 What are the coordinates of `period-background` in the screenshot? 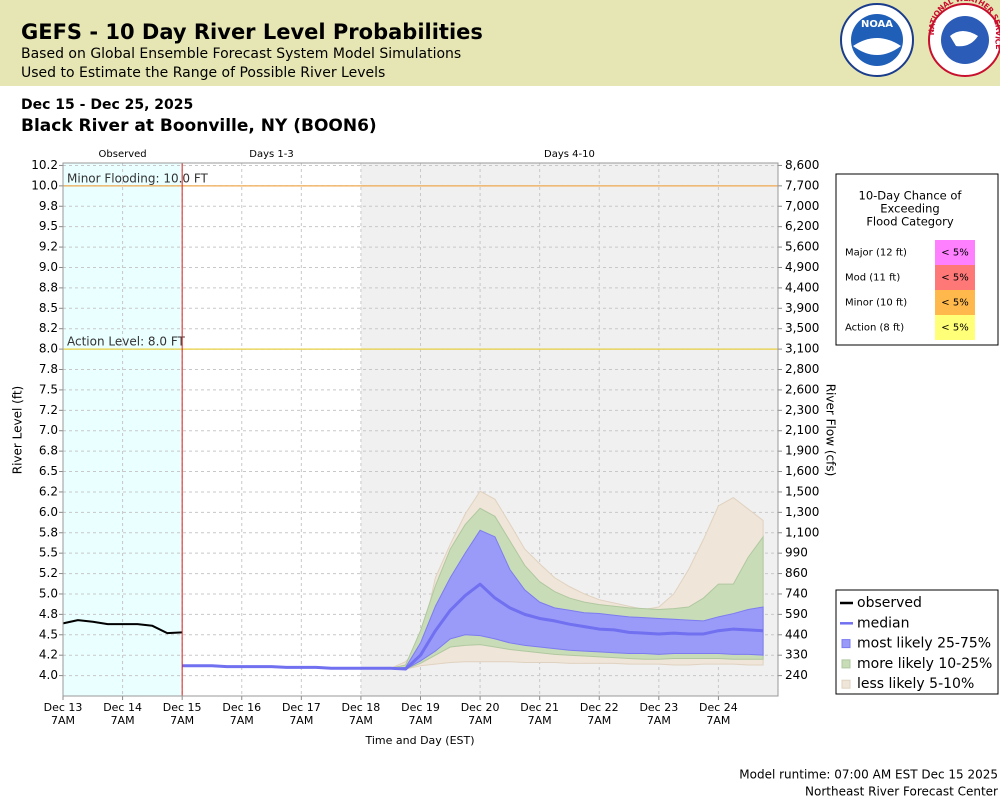 It's located at (271, 429).